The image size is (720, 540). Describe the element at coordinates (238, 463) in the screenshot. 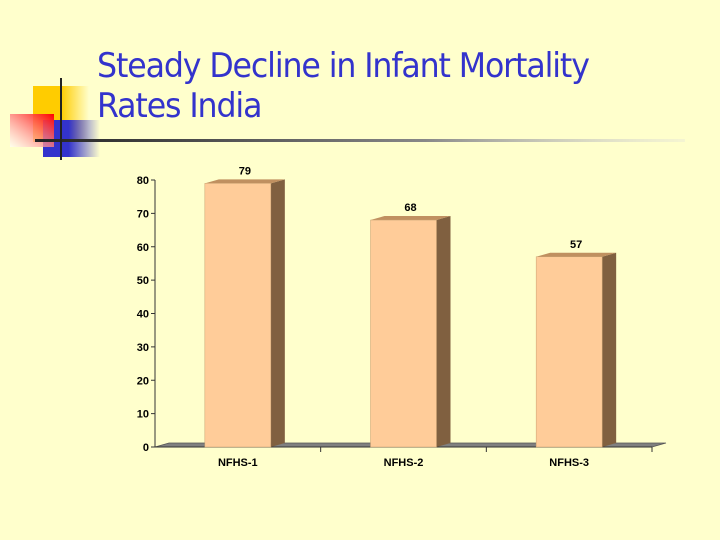

I see `x-tick-label: NFHS-1` at that location.